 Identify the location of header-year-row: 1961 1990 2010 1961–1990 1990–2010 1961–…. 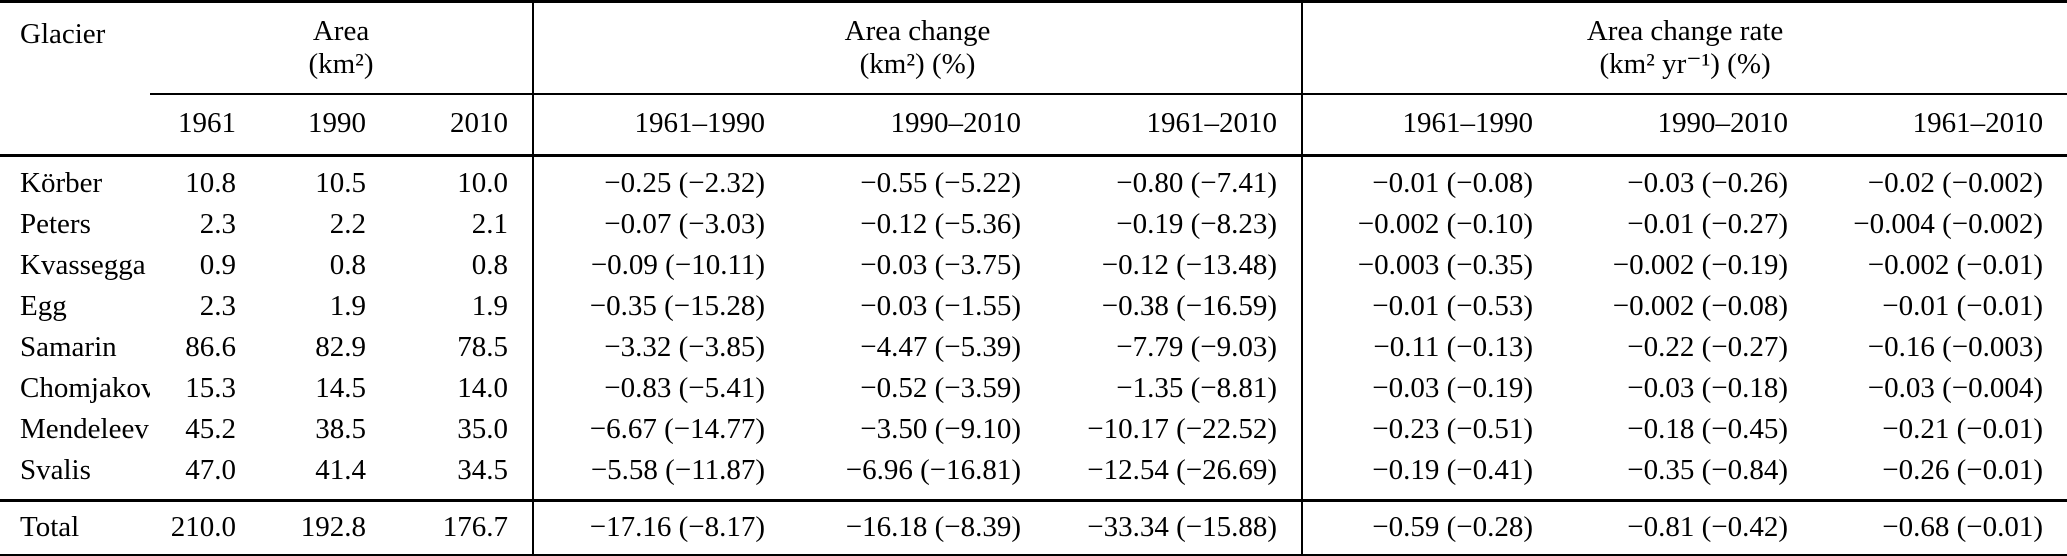
(1033, 125).